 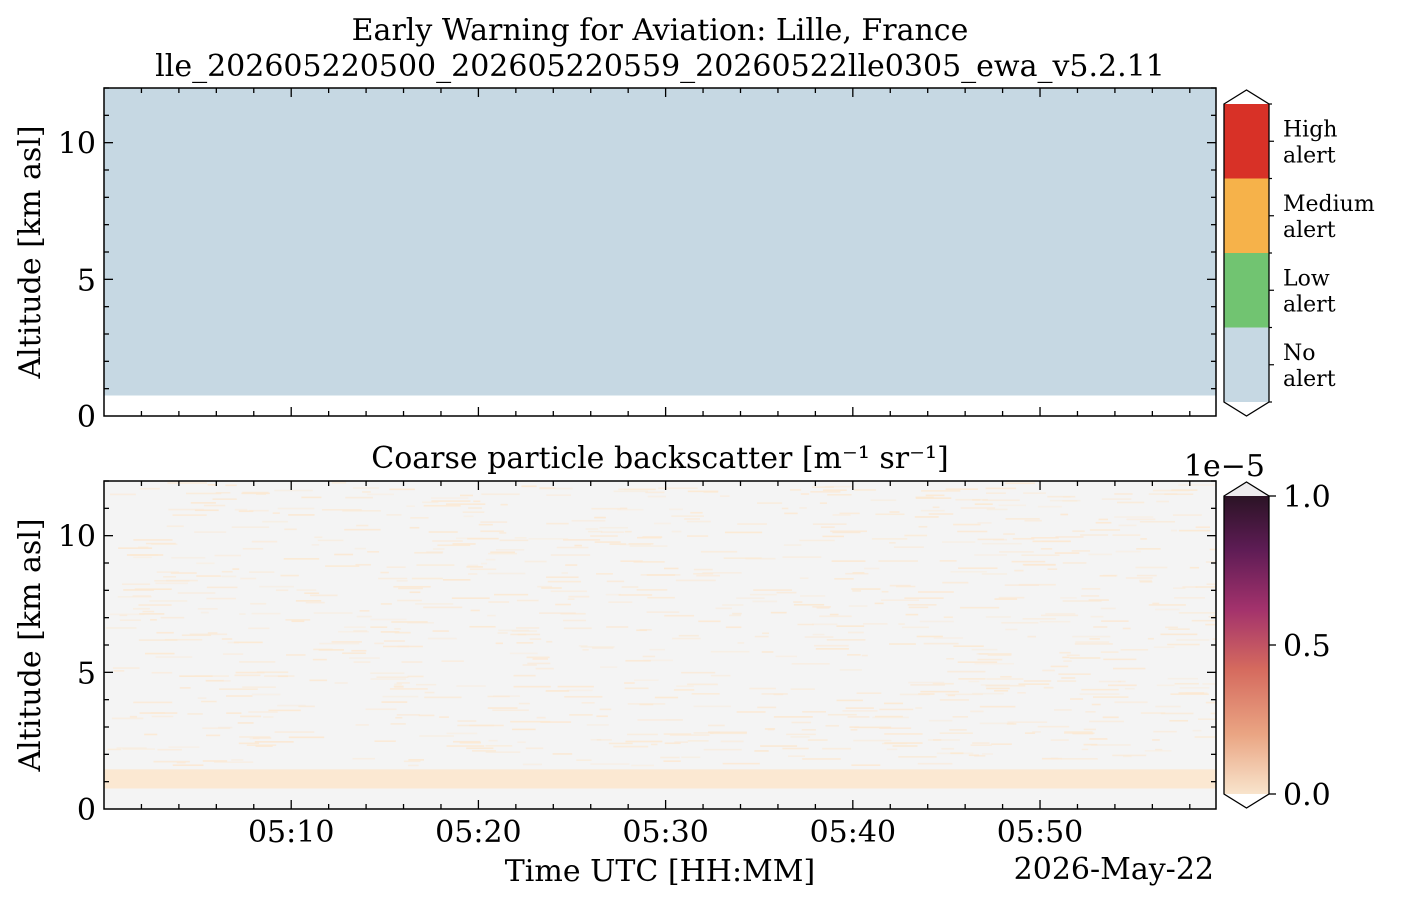 I want to click on alert-colorbar-segment, so click(x=1246, y=364).